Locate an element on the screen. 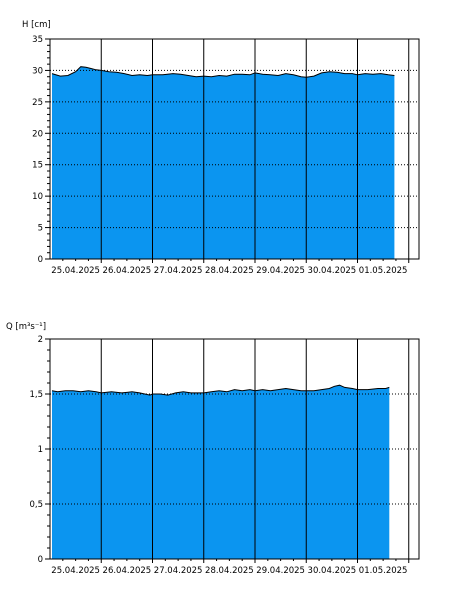  discharge-y-axis-label: Q [m³s⁻¹] is located at coordinates (26, 327).